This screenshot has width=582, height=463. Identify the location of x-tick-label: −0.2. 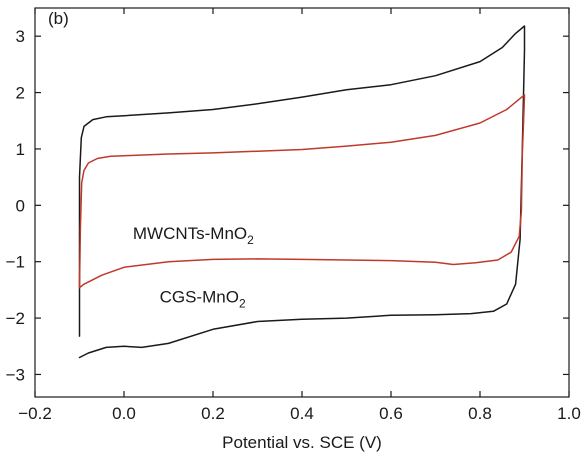
(35, 413).